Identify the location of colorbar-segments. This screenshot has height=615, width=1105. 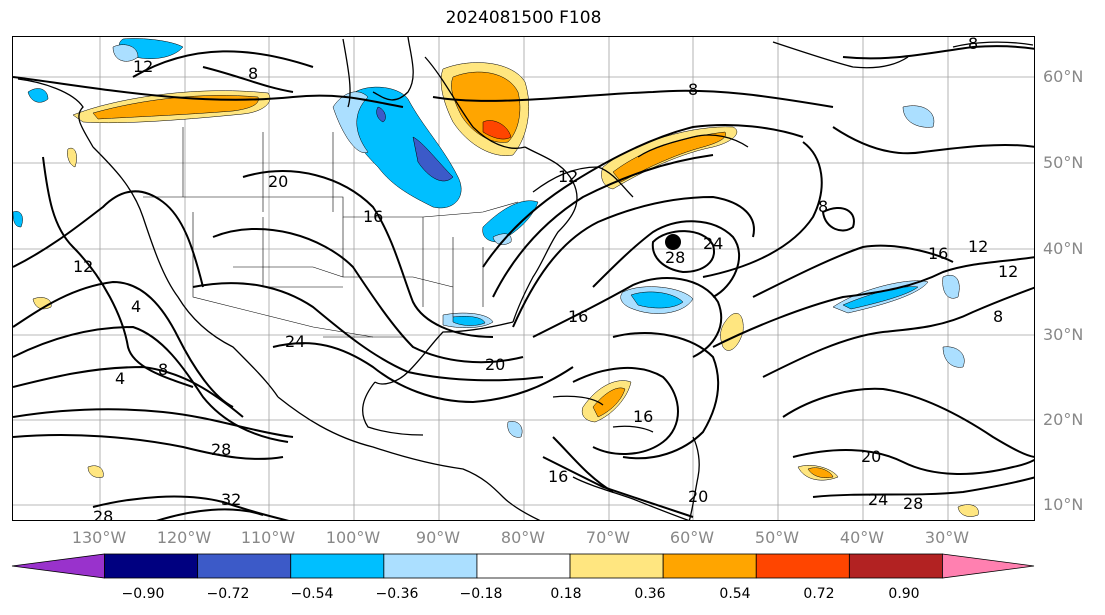
(523, 566).